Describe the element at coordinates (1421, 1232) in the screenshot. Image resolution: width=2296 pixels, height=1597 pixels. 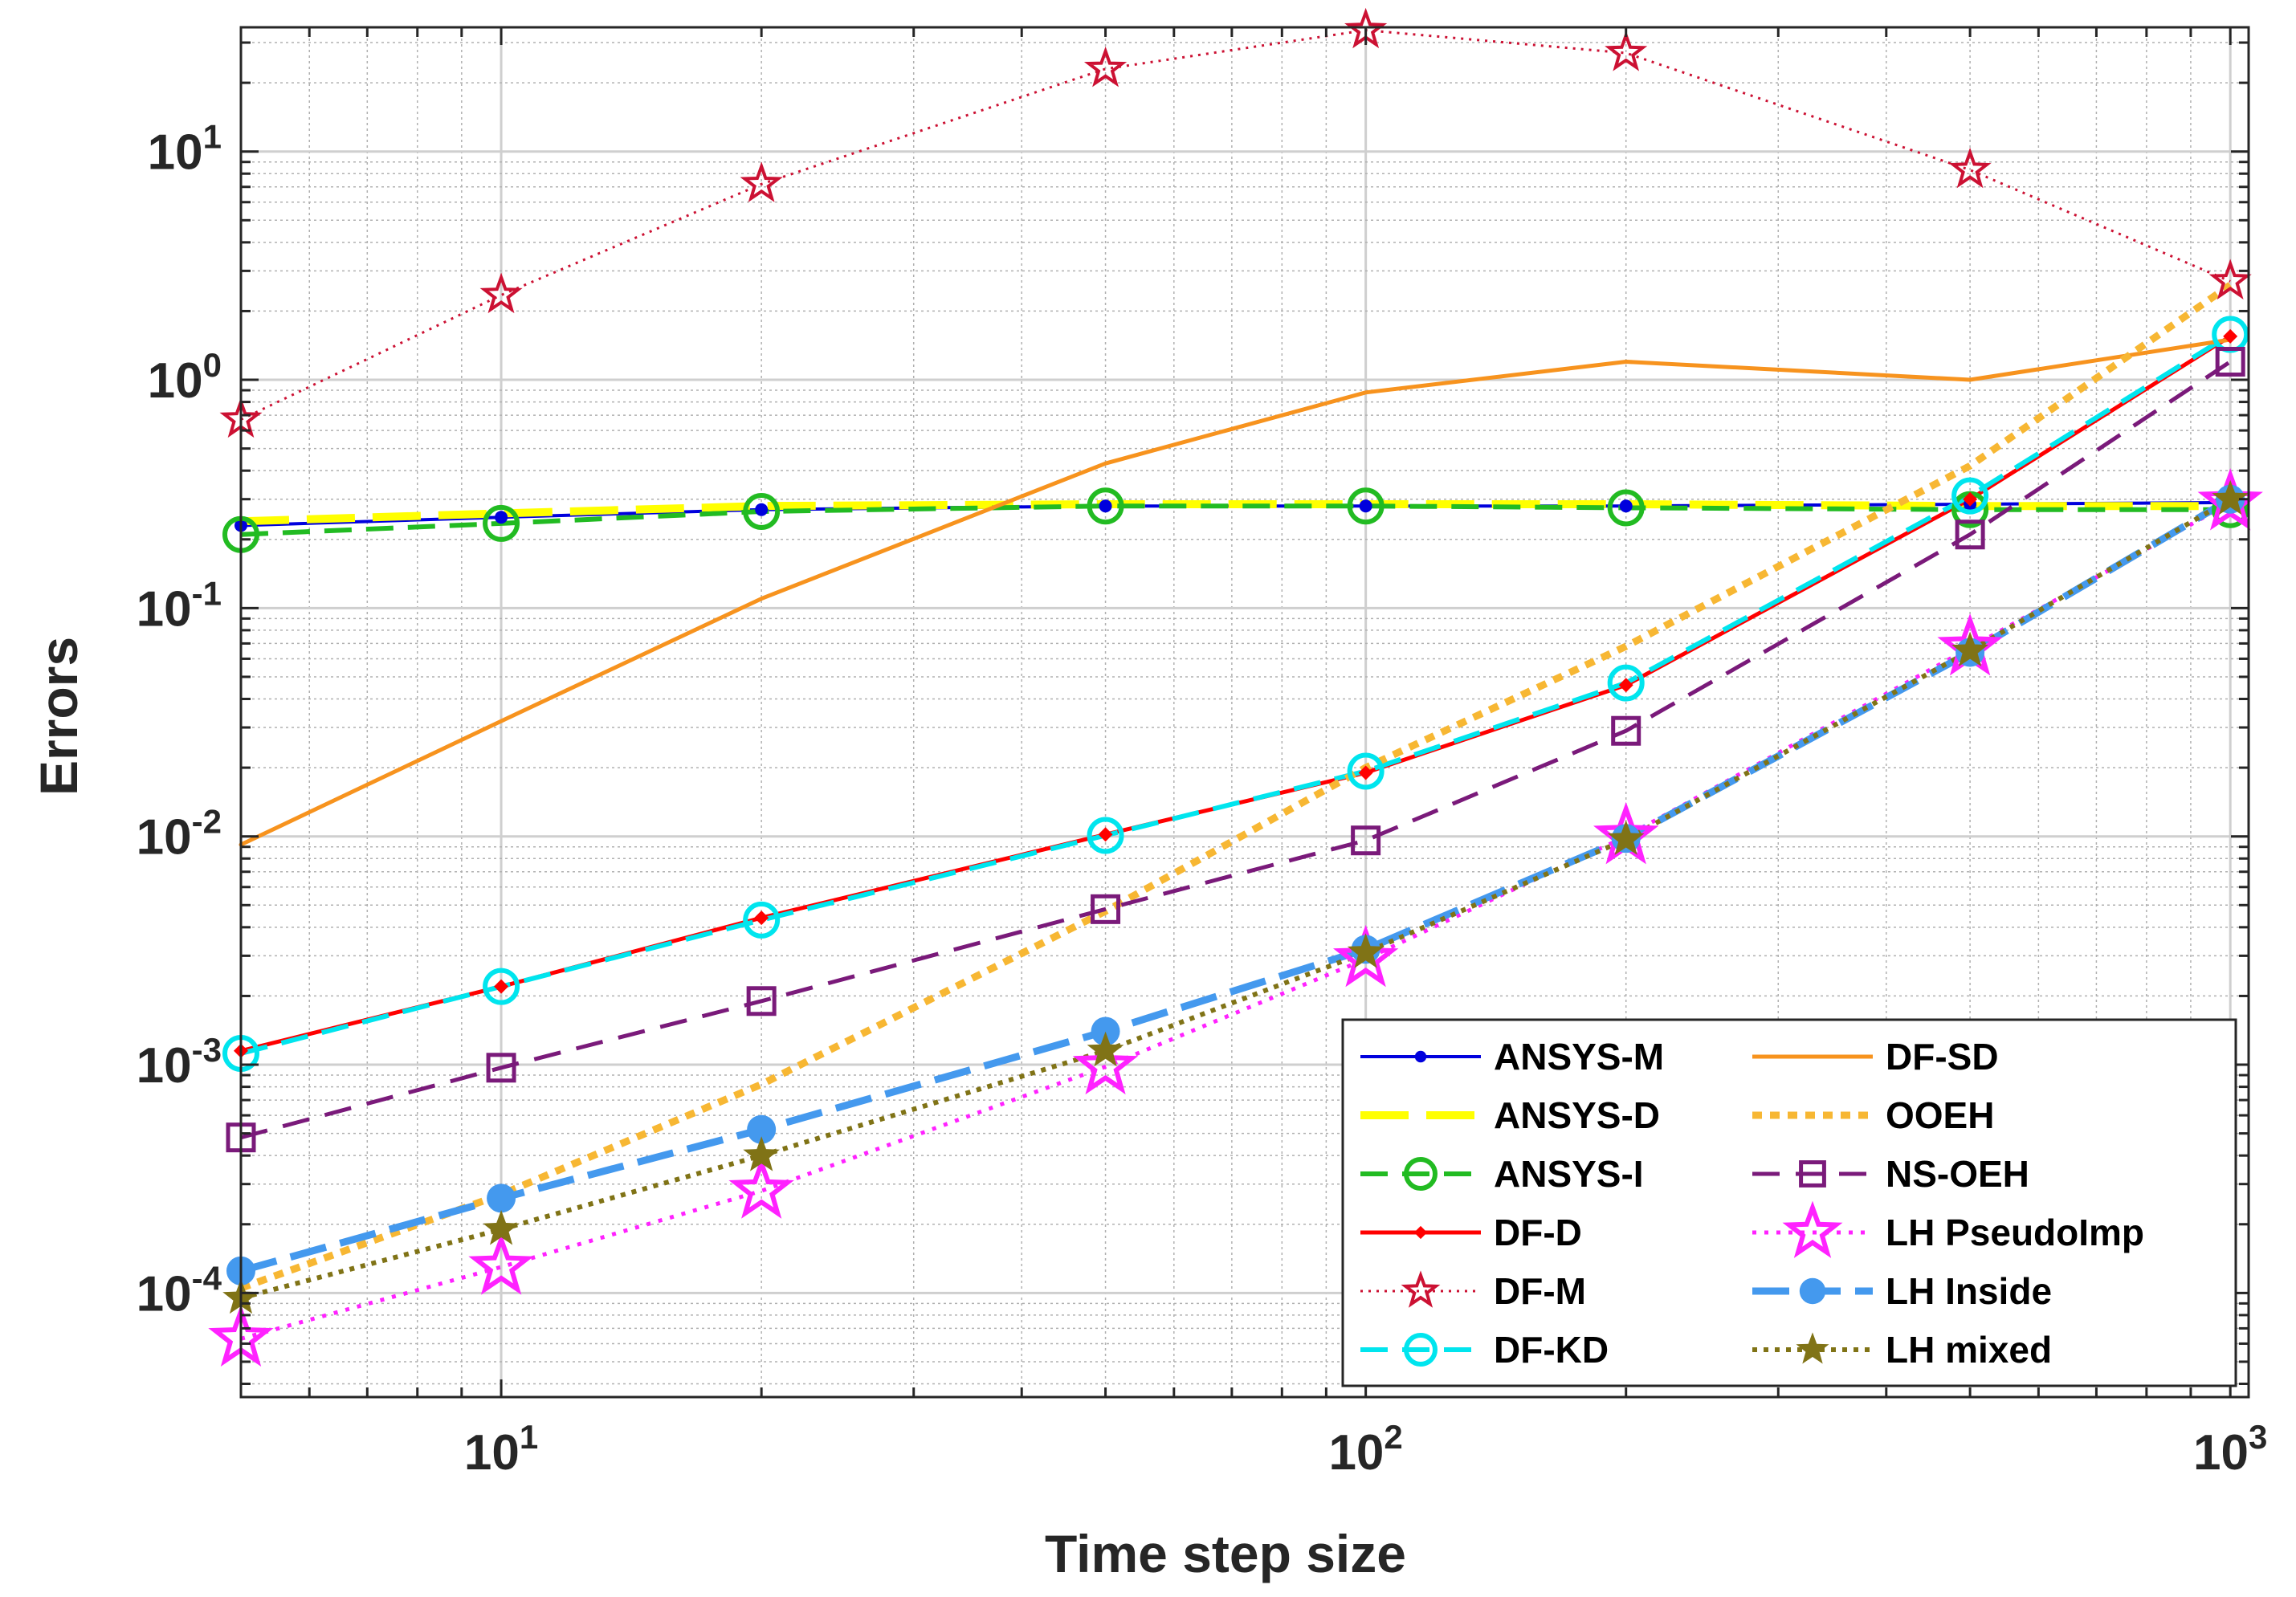
I see `legend-marker-df-d` at that location.